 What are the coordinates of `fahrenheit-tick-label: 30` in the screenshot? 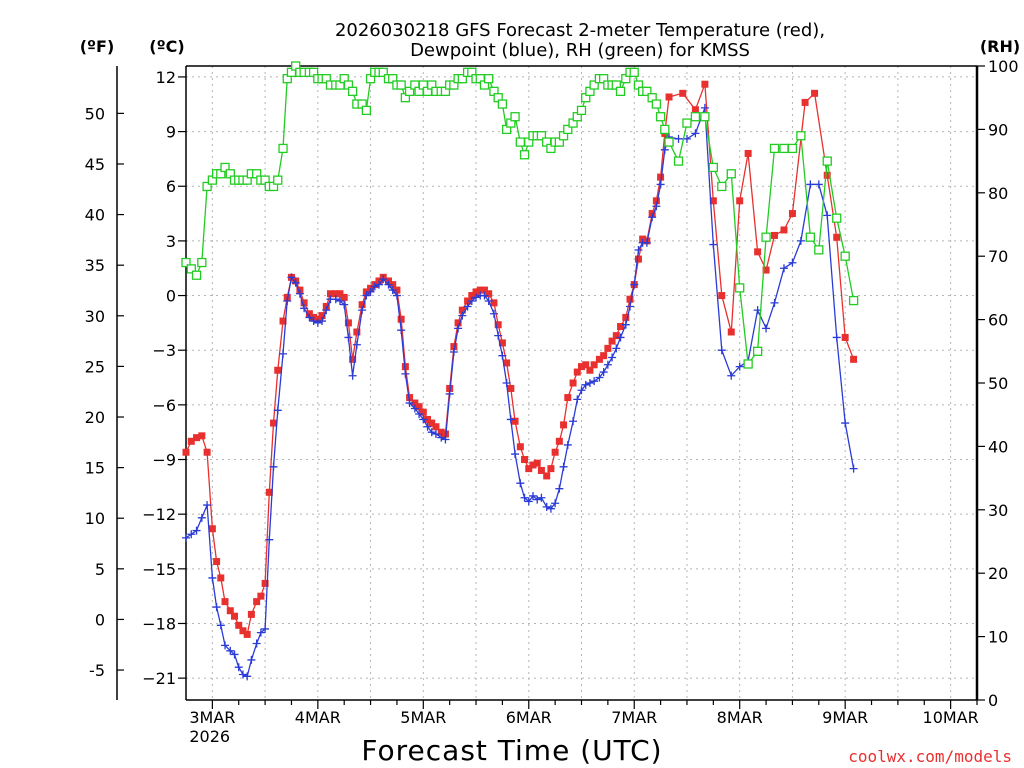 It's located at (95, 316).